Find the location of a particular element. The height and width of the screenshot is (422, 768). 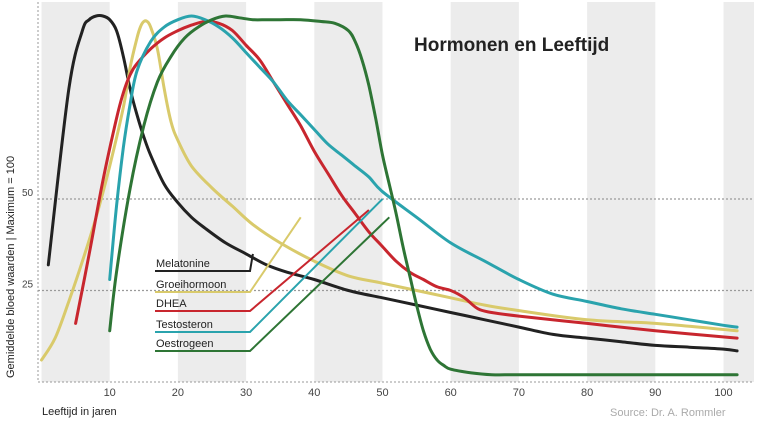

y-axis-label: Gemiddelde bloed waarden | Maximum = 100 is located at coordinates (11, 267).